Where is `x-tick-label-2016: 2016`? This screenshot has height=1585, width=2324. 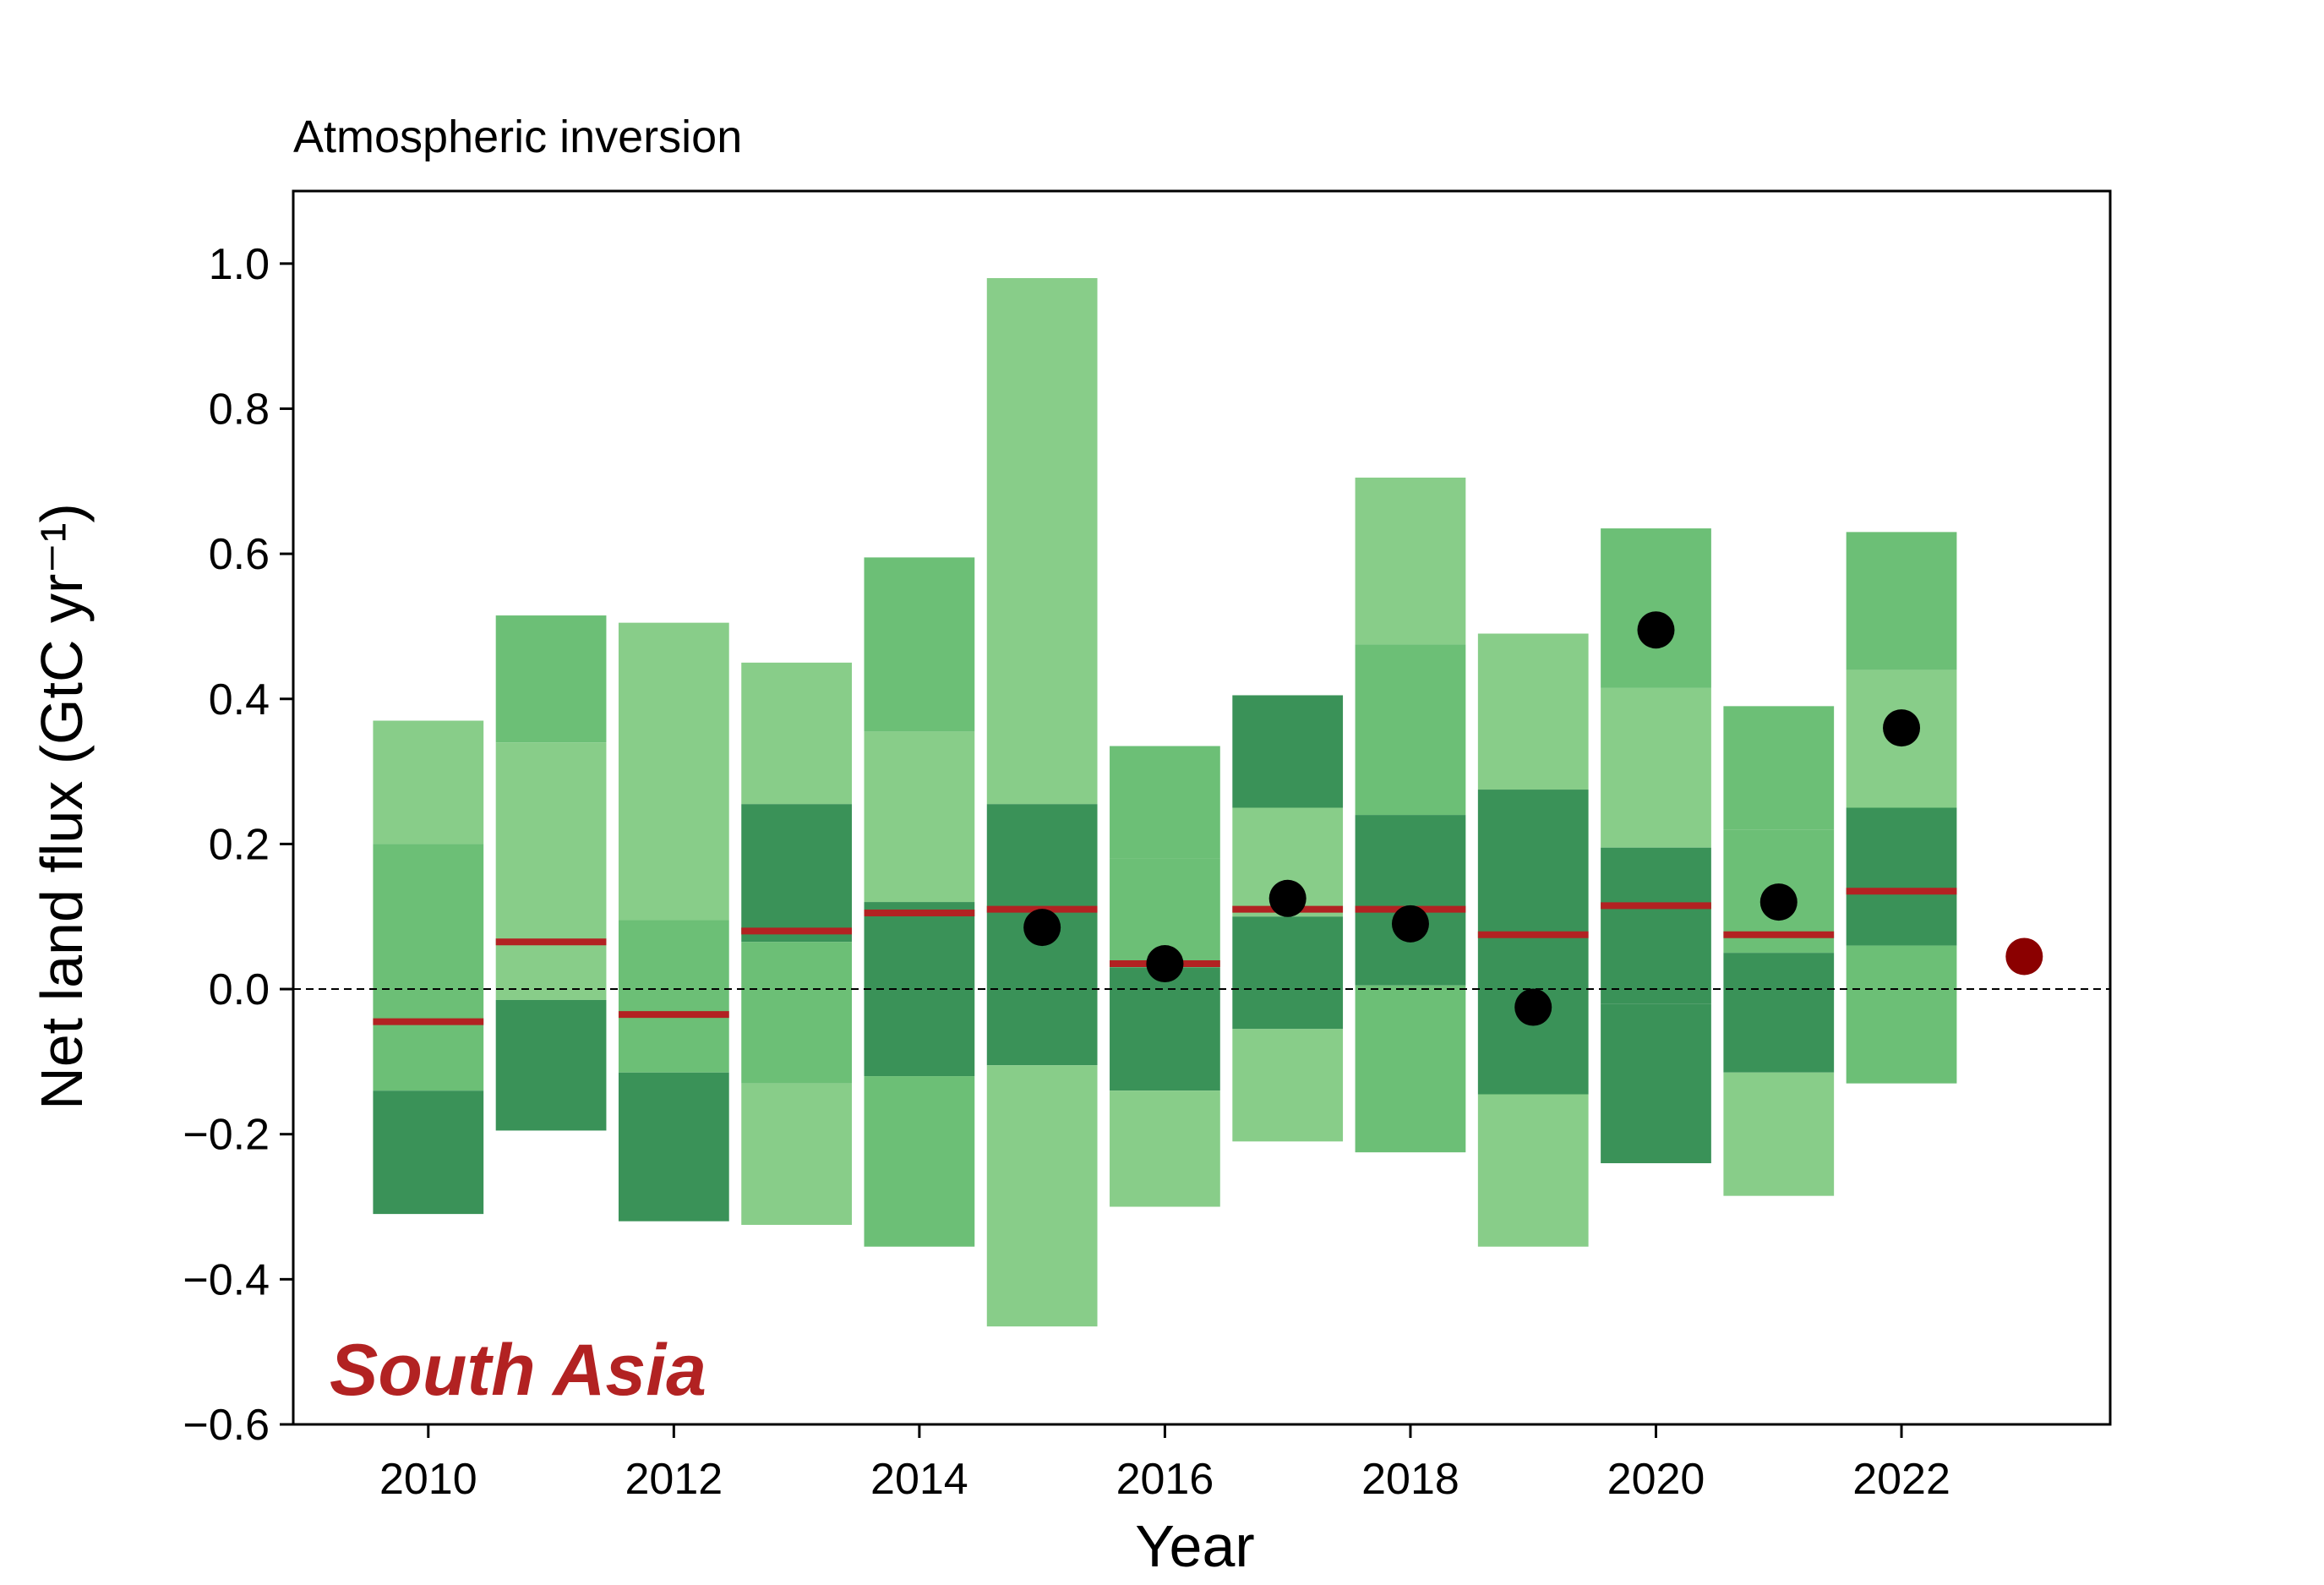 x-tick-label-2016: 2016 is located at coordinates (1165, 1479).